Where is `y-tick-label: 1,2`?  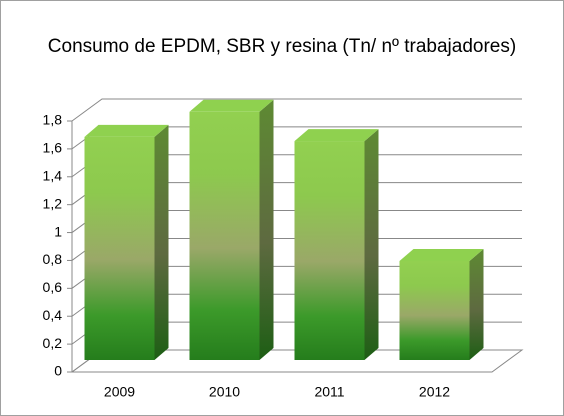
y-tick-label: 1,2 is located at coordinates (53, 203).